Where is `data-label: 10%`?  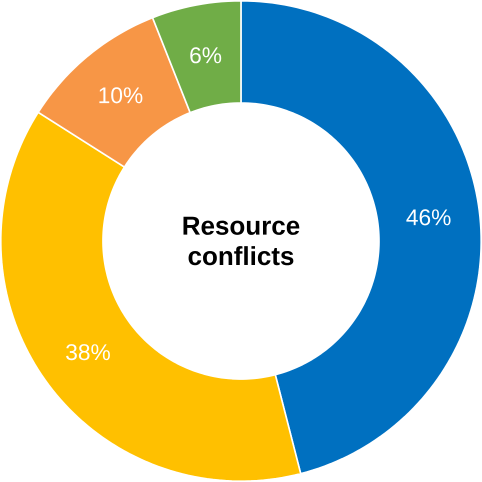
data-label: 10% is located at coordinates (120, 95).